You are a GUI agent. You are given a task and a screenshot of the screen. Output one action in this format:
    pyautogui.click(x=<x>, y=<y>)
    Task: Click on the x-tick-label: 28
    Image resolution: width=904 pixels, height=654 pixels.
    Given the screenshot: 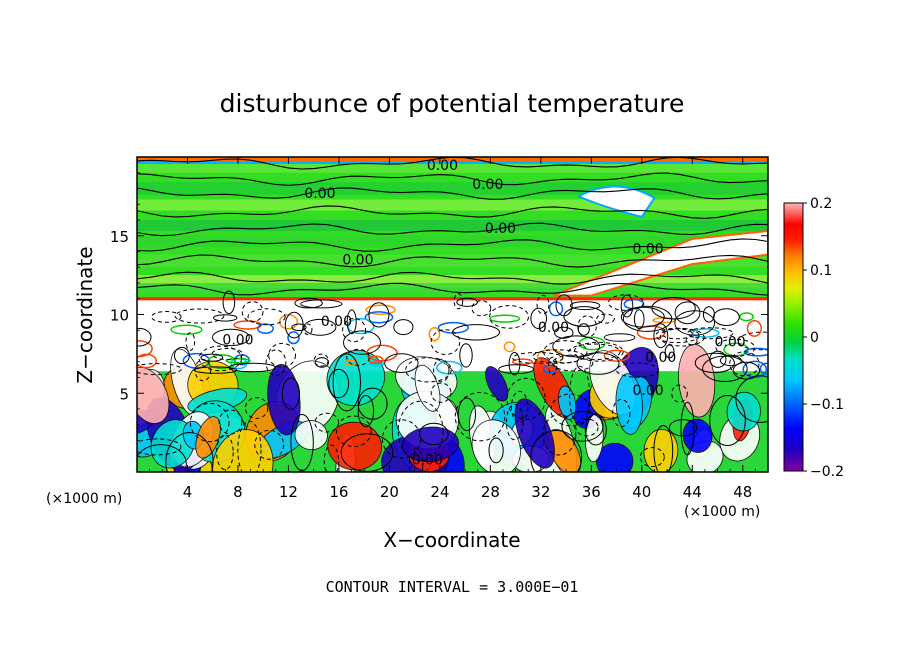 What is the action you would take?
    pyautogui.click(x=490, y=492)
    